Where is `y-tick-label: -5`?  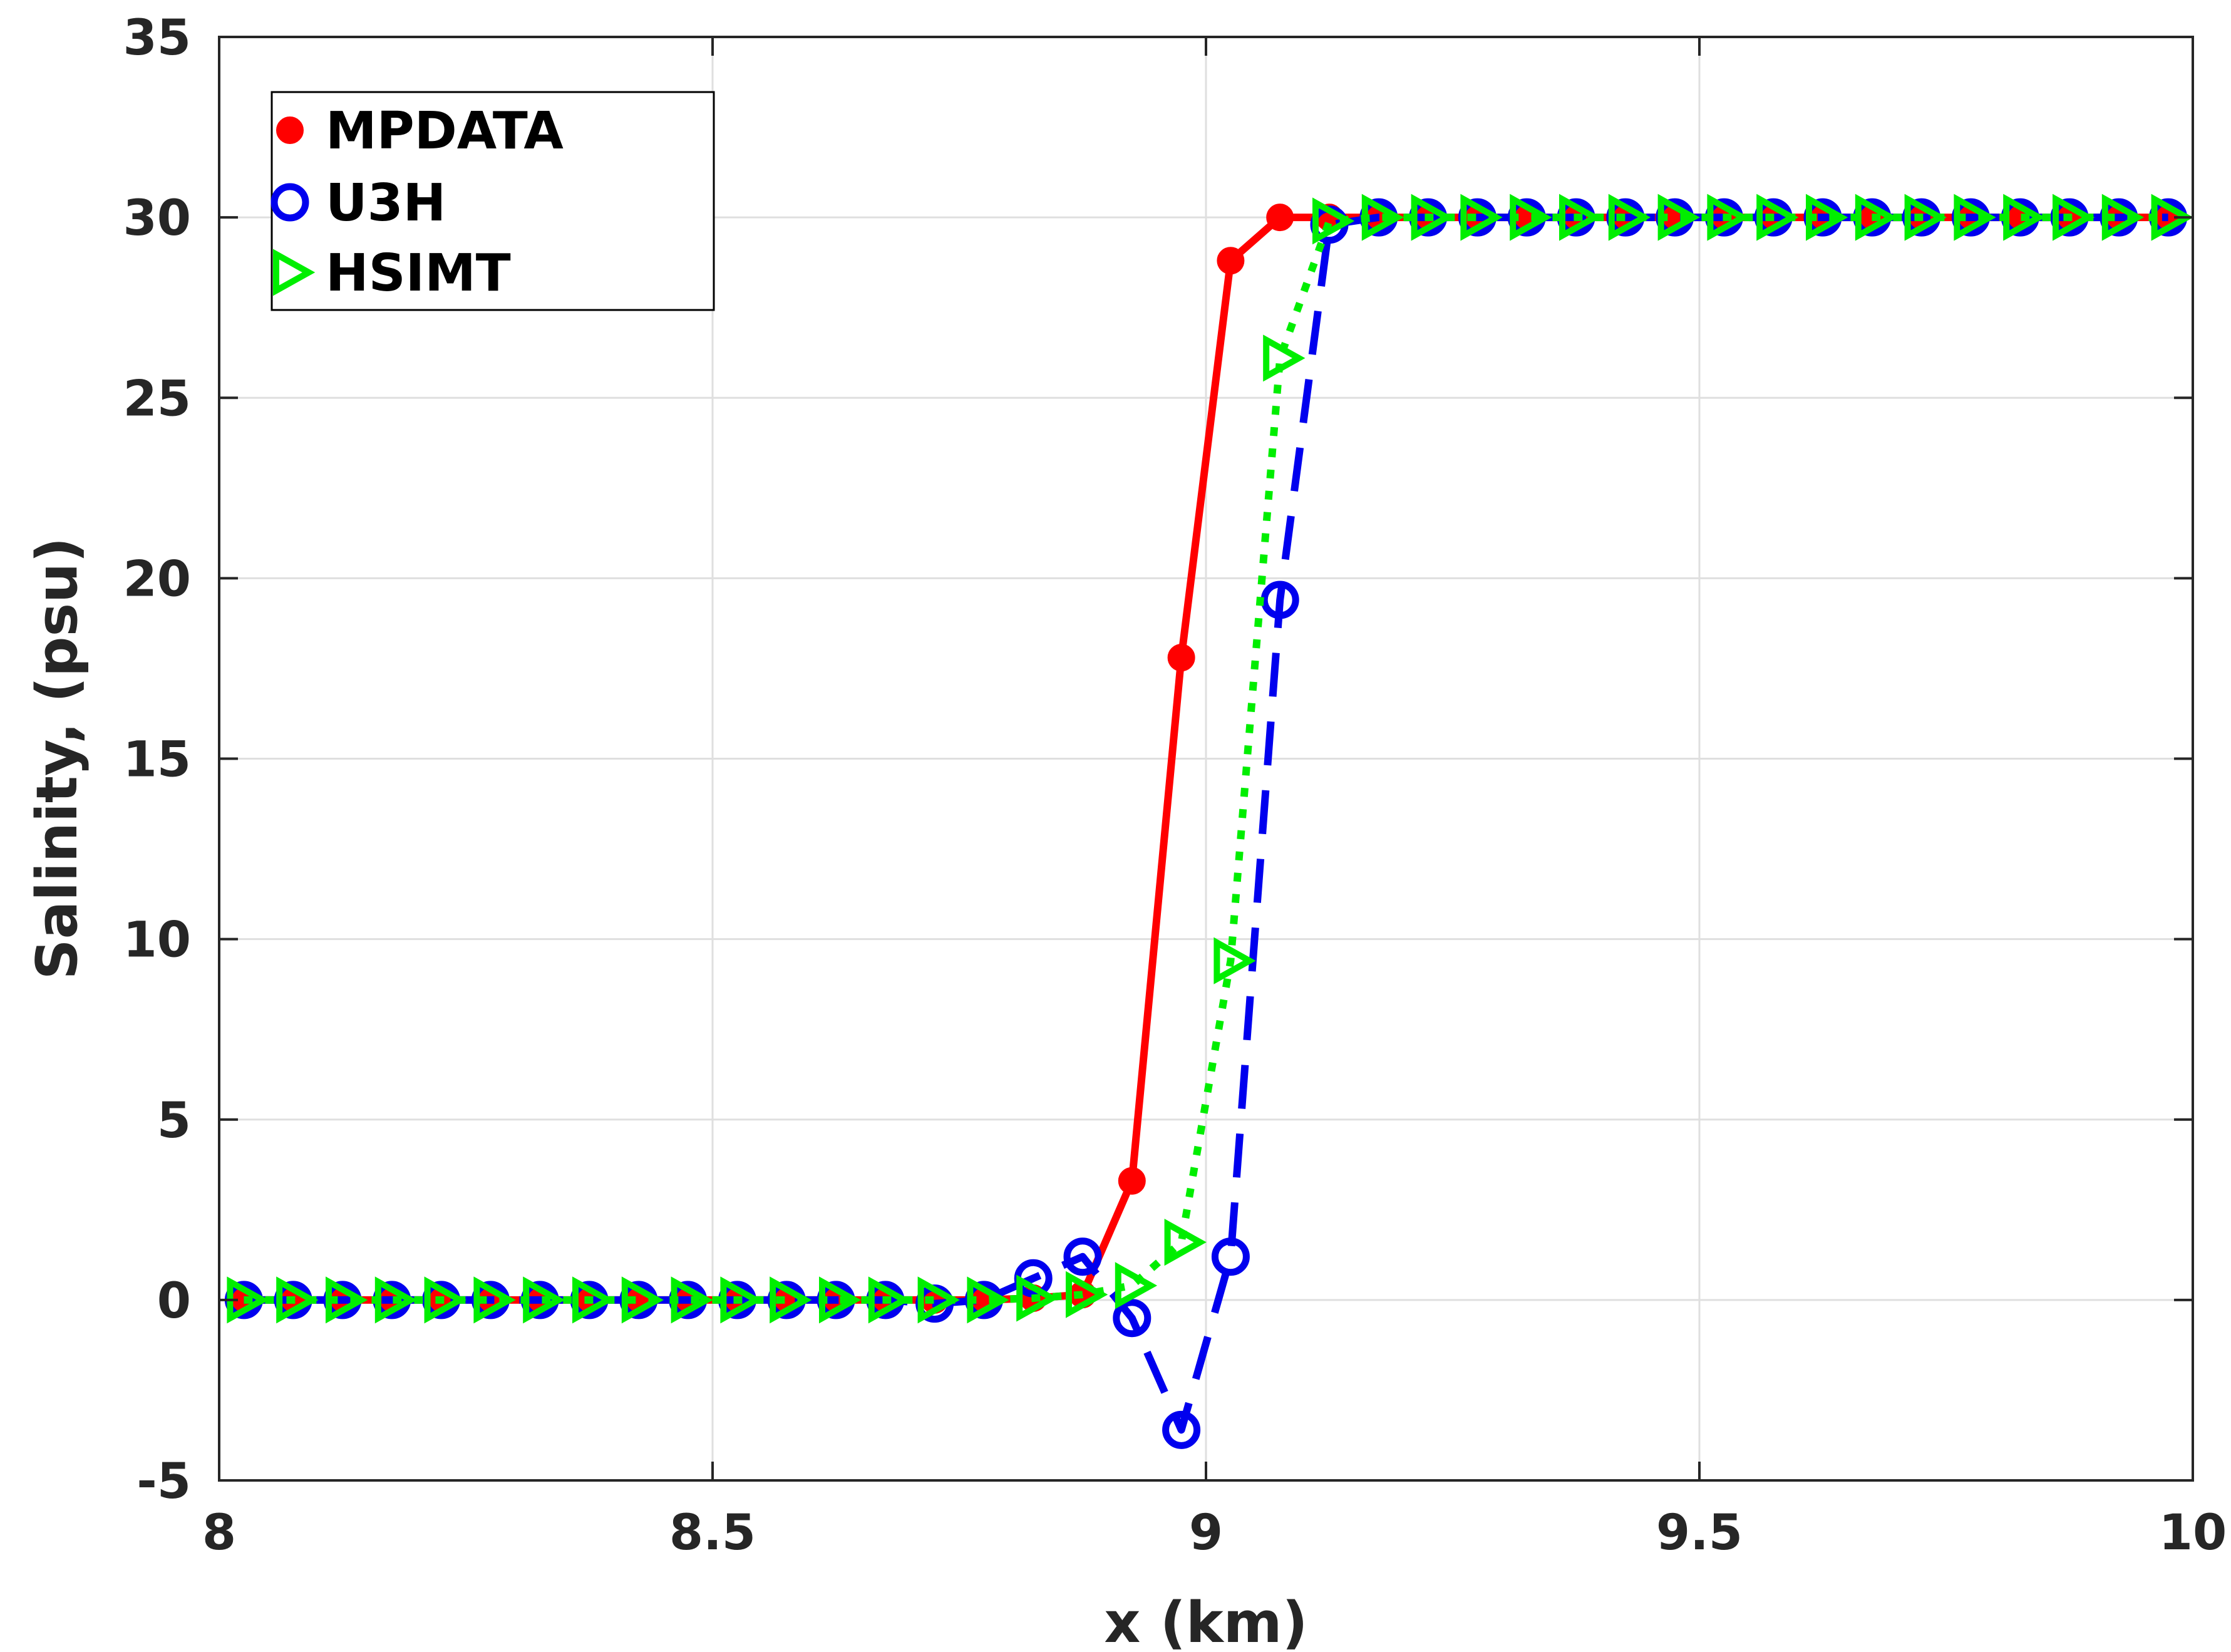 y-tick-label: -5 is located at coordinates (164, 1481).